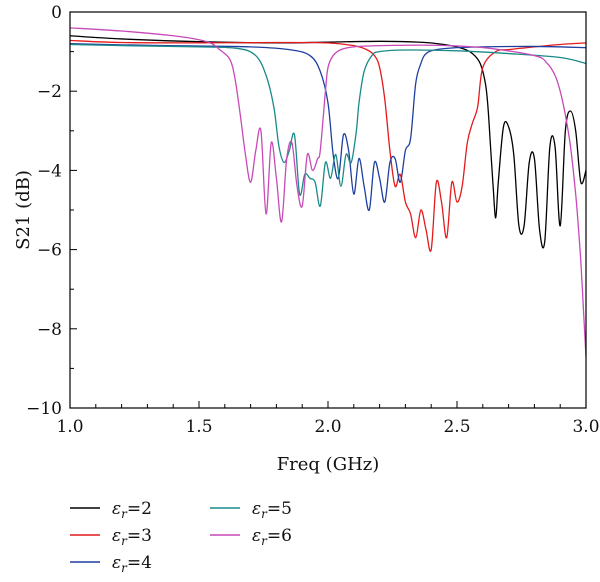 This screenshot has height=582, width=600. Describe the element at coordinates (132, 510) in the screenshot. I see `legend-label: εr=2` at that location.